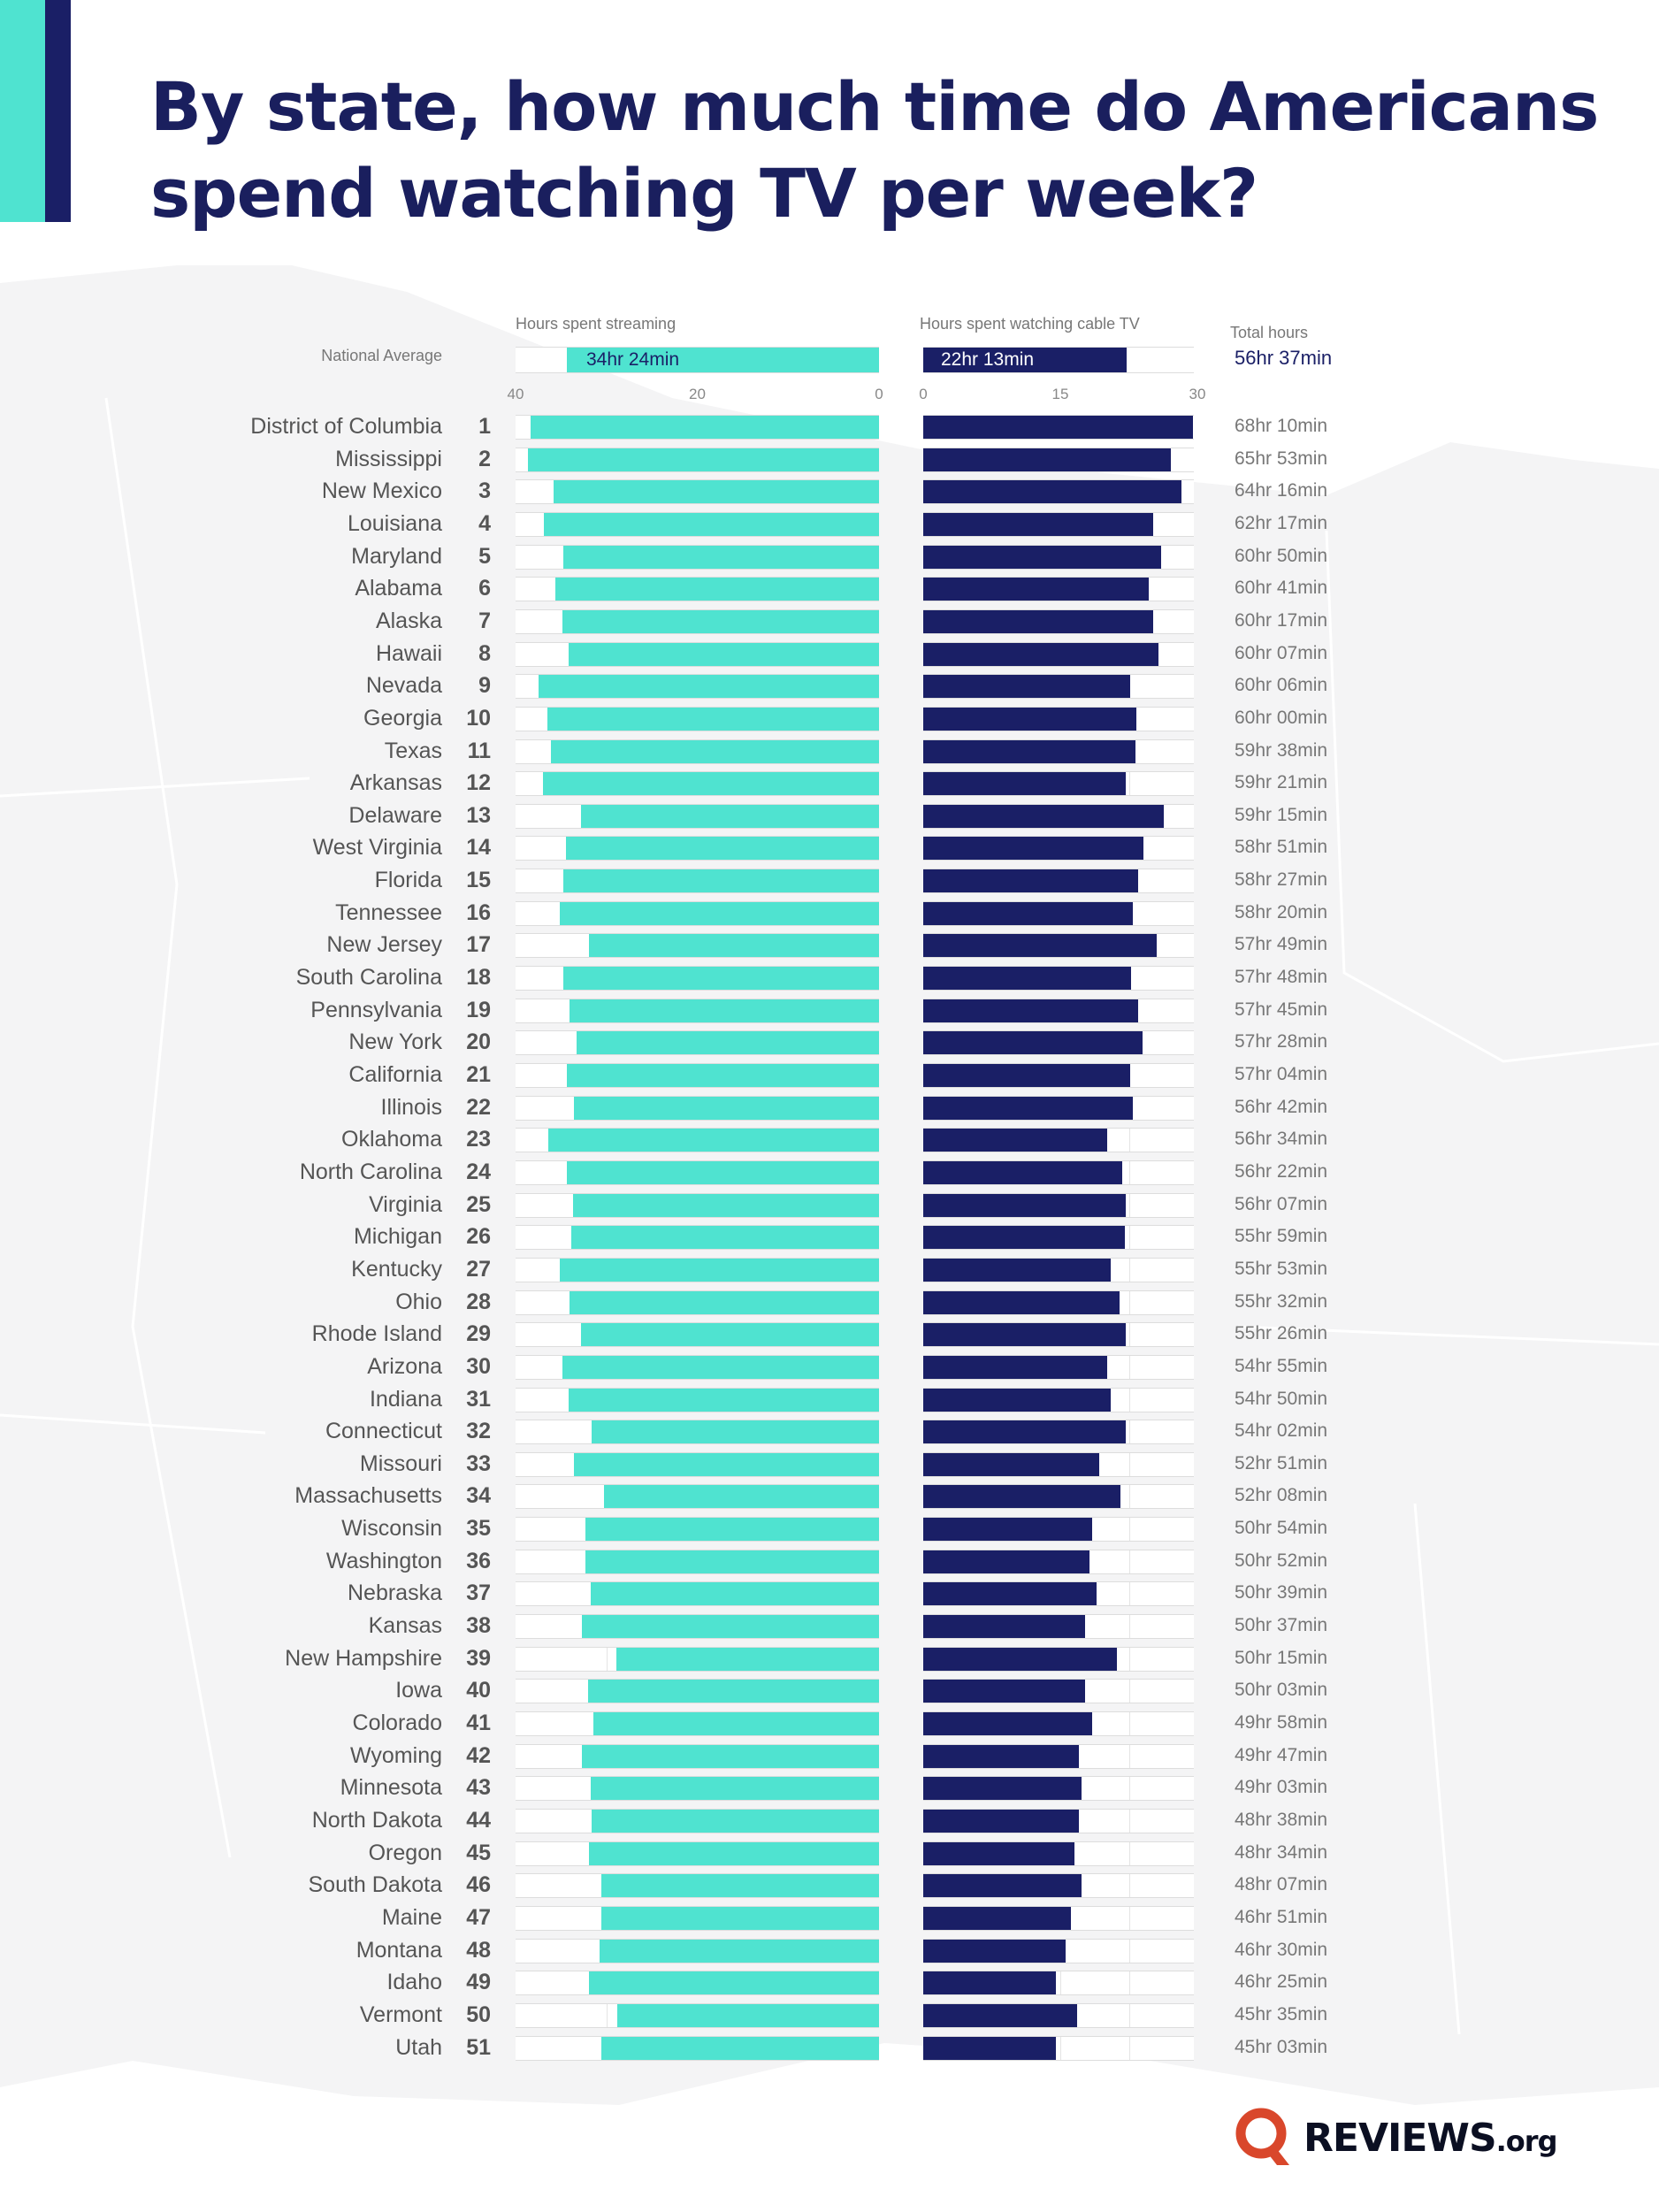  I want to click on total-hours: 68hr 10min, so click(1281, 426).